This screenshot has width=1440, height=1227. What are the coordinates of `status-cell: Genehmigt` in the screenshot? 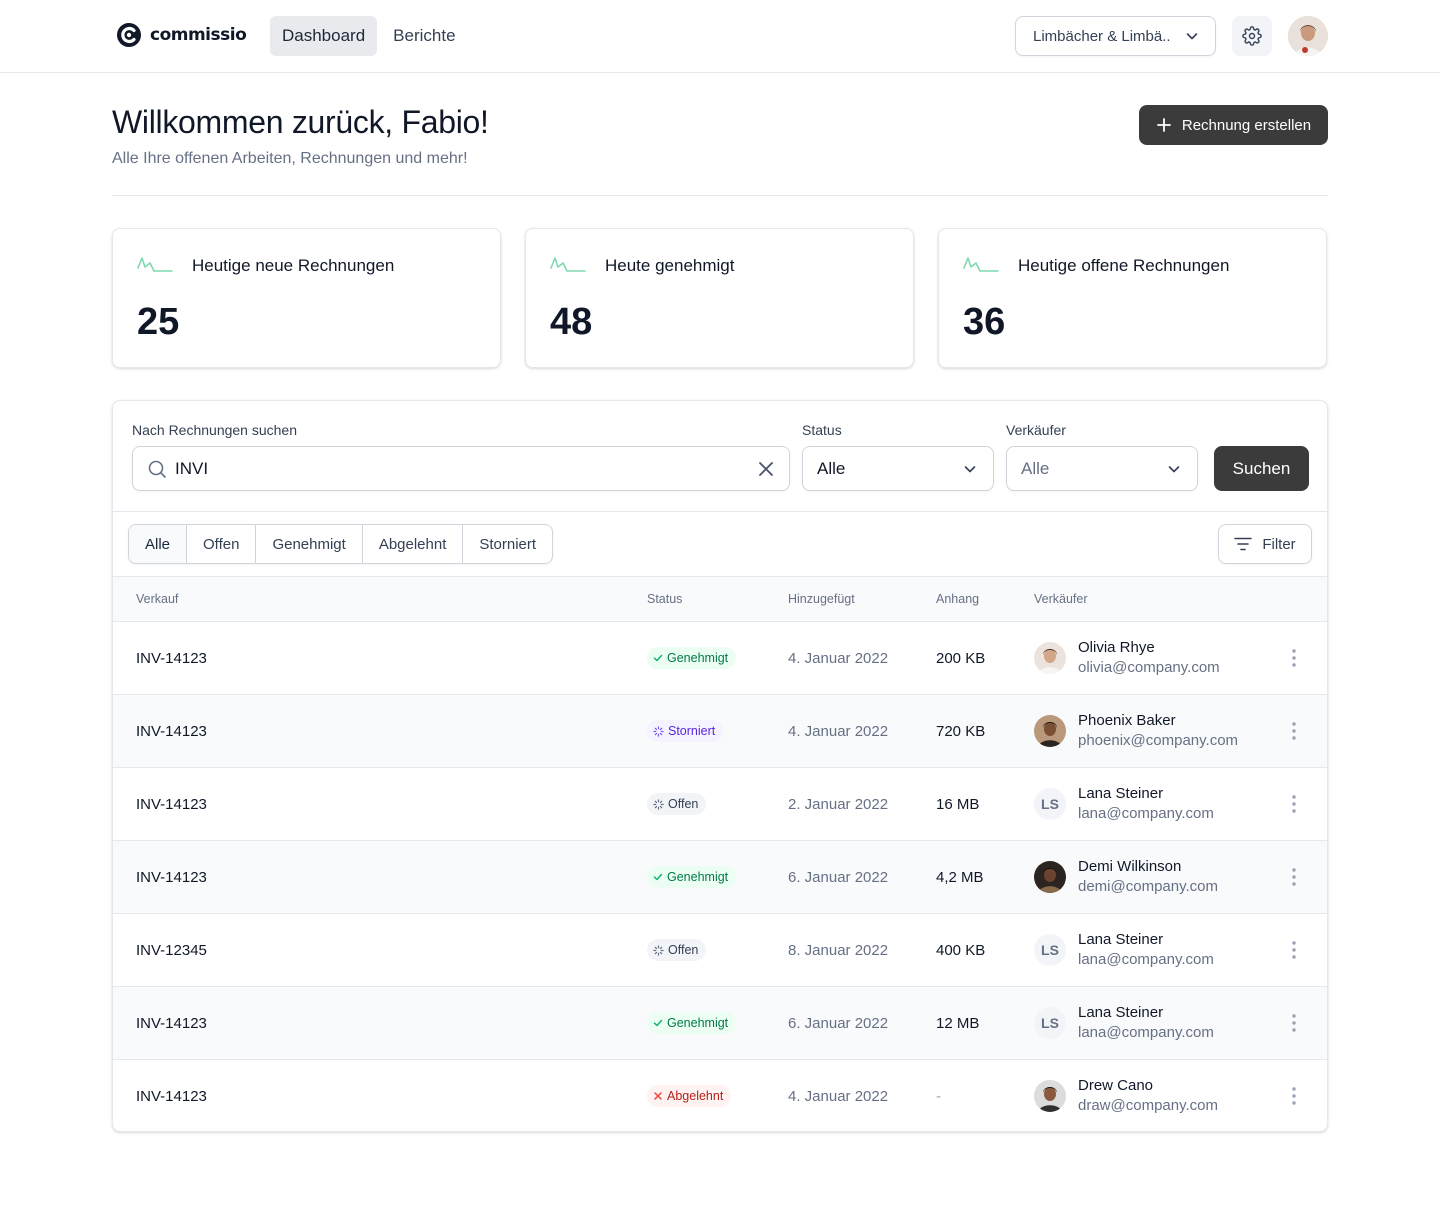 It's located at (692, 1023).